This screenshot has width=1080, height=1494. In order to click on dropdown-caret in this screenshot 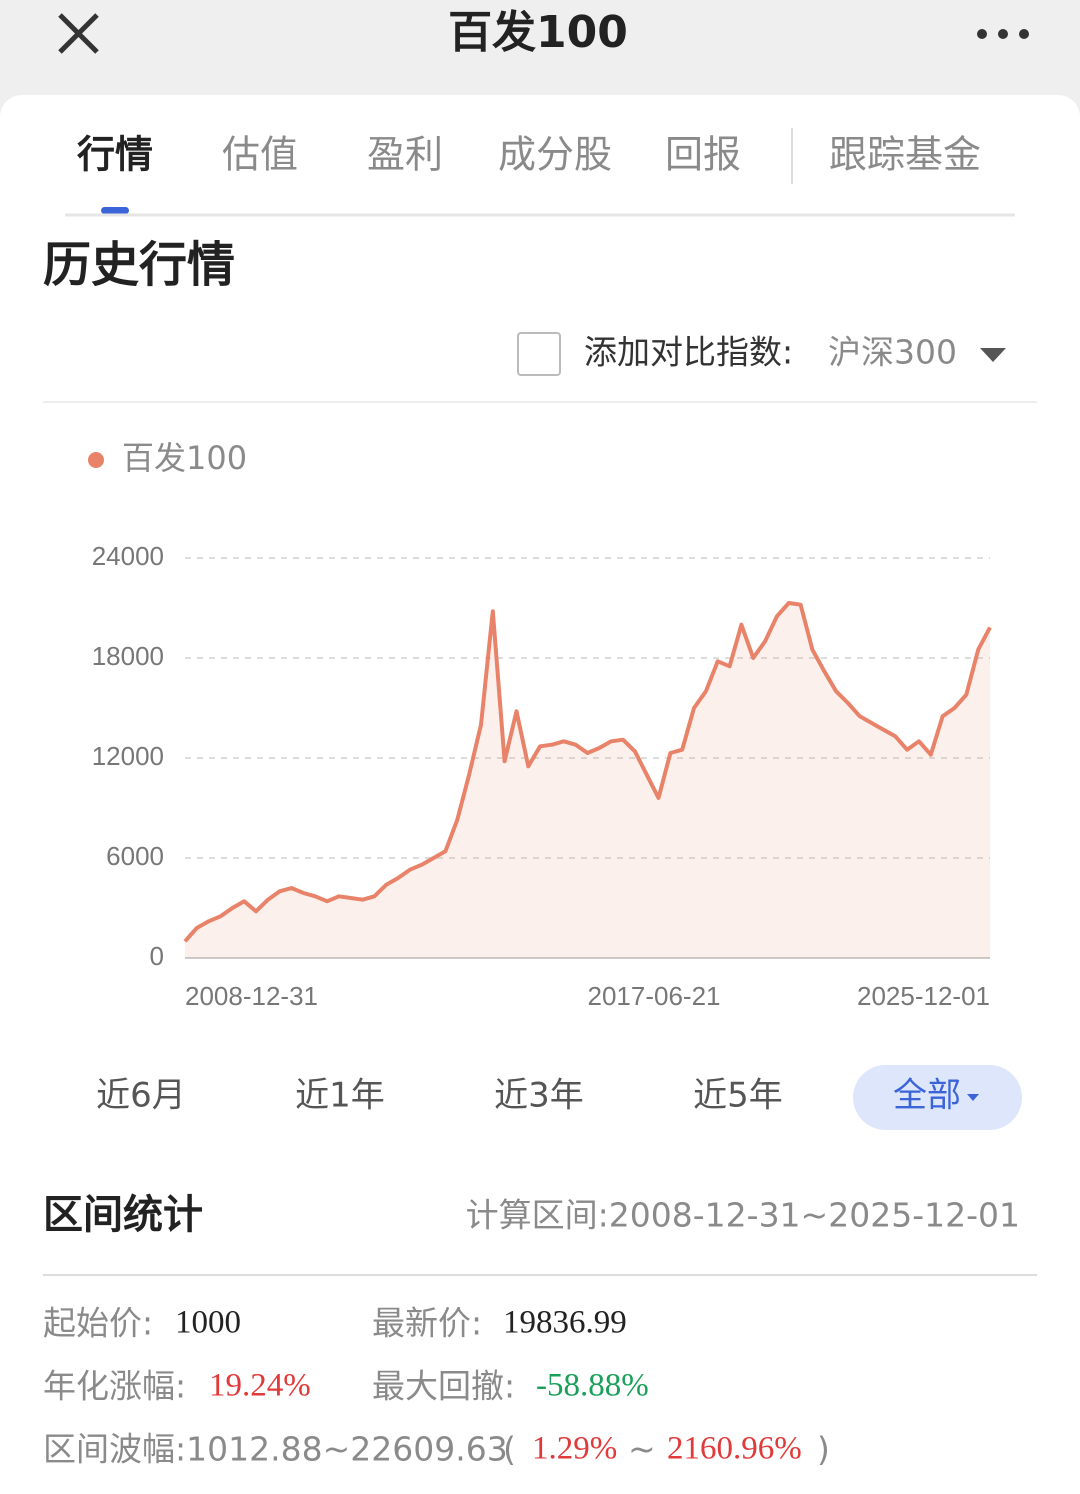, I will do `click(993, 355)`.